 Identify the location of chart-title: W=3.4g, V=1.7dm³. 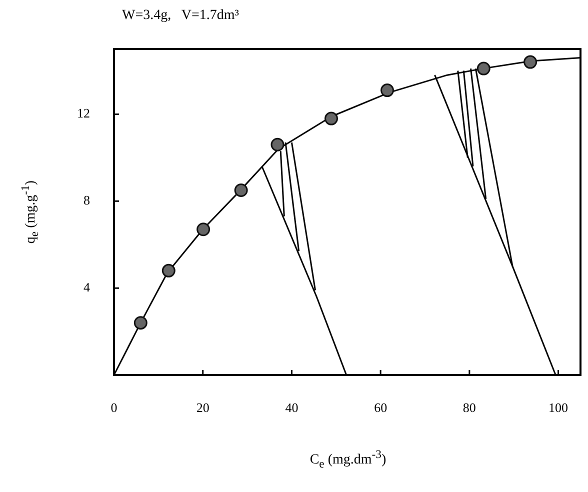
(180, 16).